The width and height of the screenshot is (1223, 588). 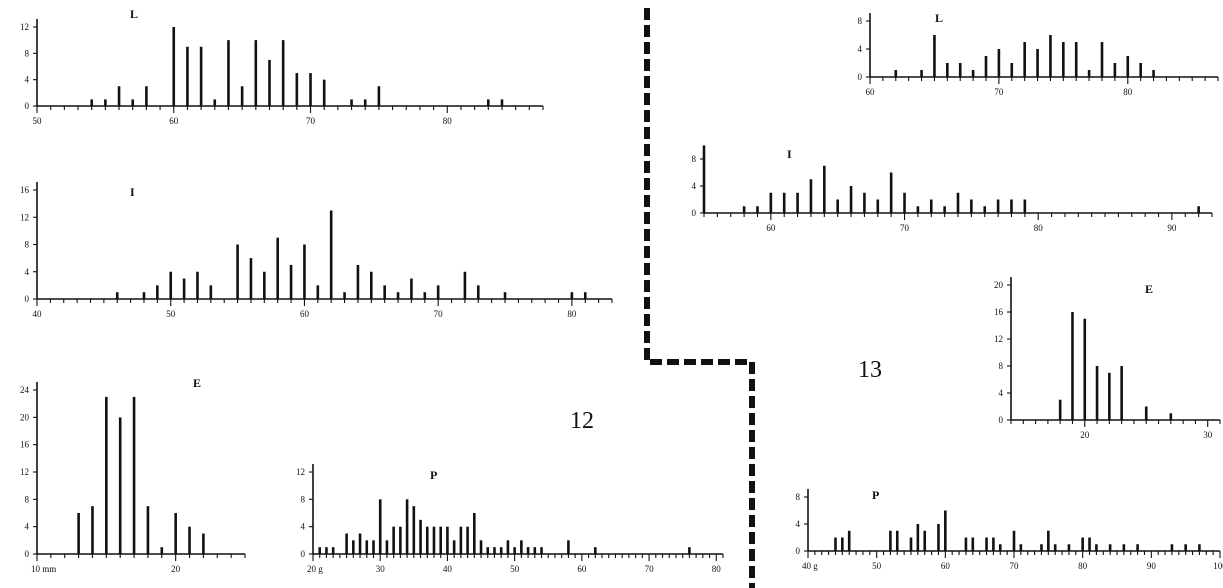 What do you see at coordinates (27, 106) in the screenshot?
I see `fig12-l-y-tick-label: 0` at bounding box center [27, 106].